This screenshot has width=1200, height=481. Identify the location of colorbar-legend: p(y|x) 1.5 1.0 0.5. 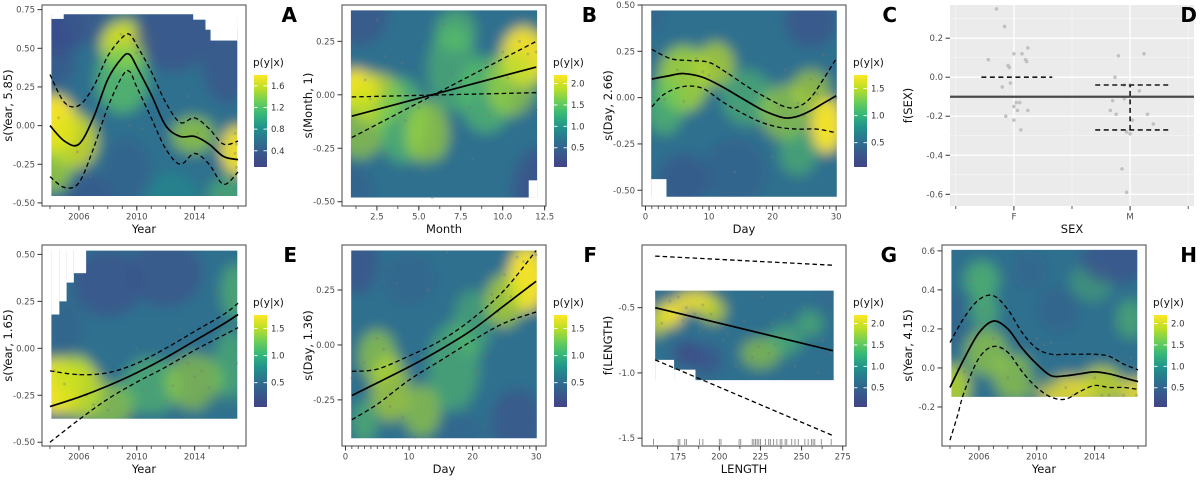
(269, 352).